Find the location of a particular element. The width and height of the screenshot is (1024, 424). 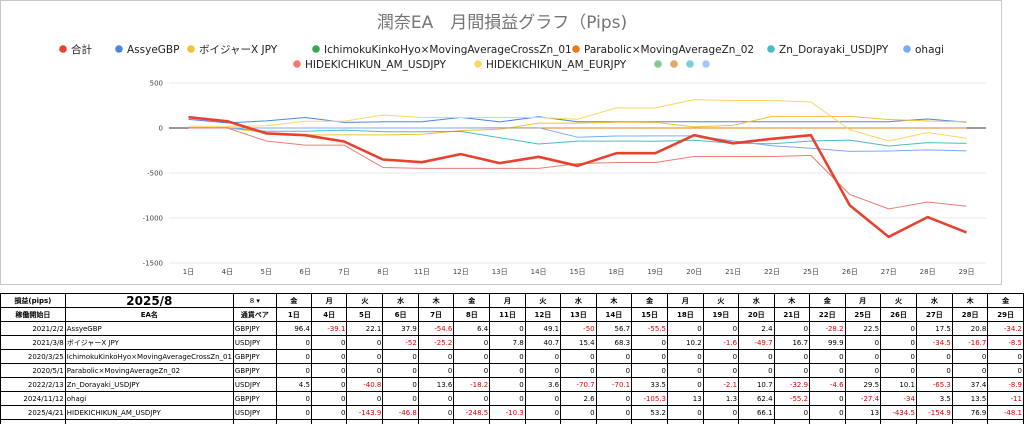

x-tick-label: 15日 is located at coordinates (578, 272).